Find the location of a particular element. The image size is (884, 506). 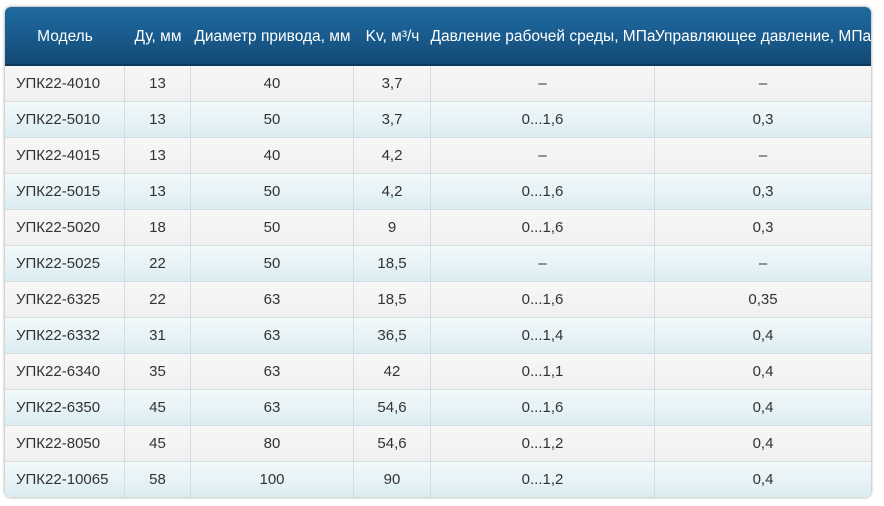

table-row: УПК22-5010 13 50 3,7 0...1,6 0,3 is located at coordinates (438, 120).